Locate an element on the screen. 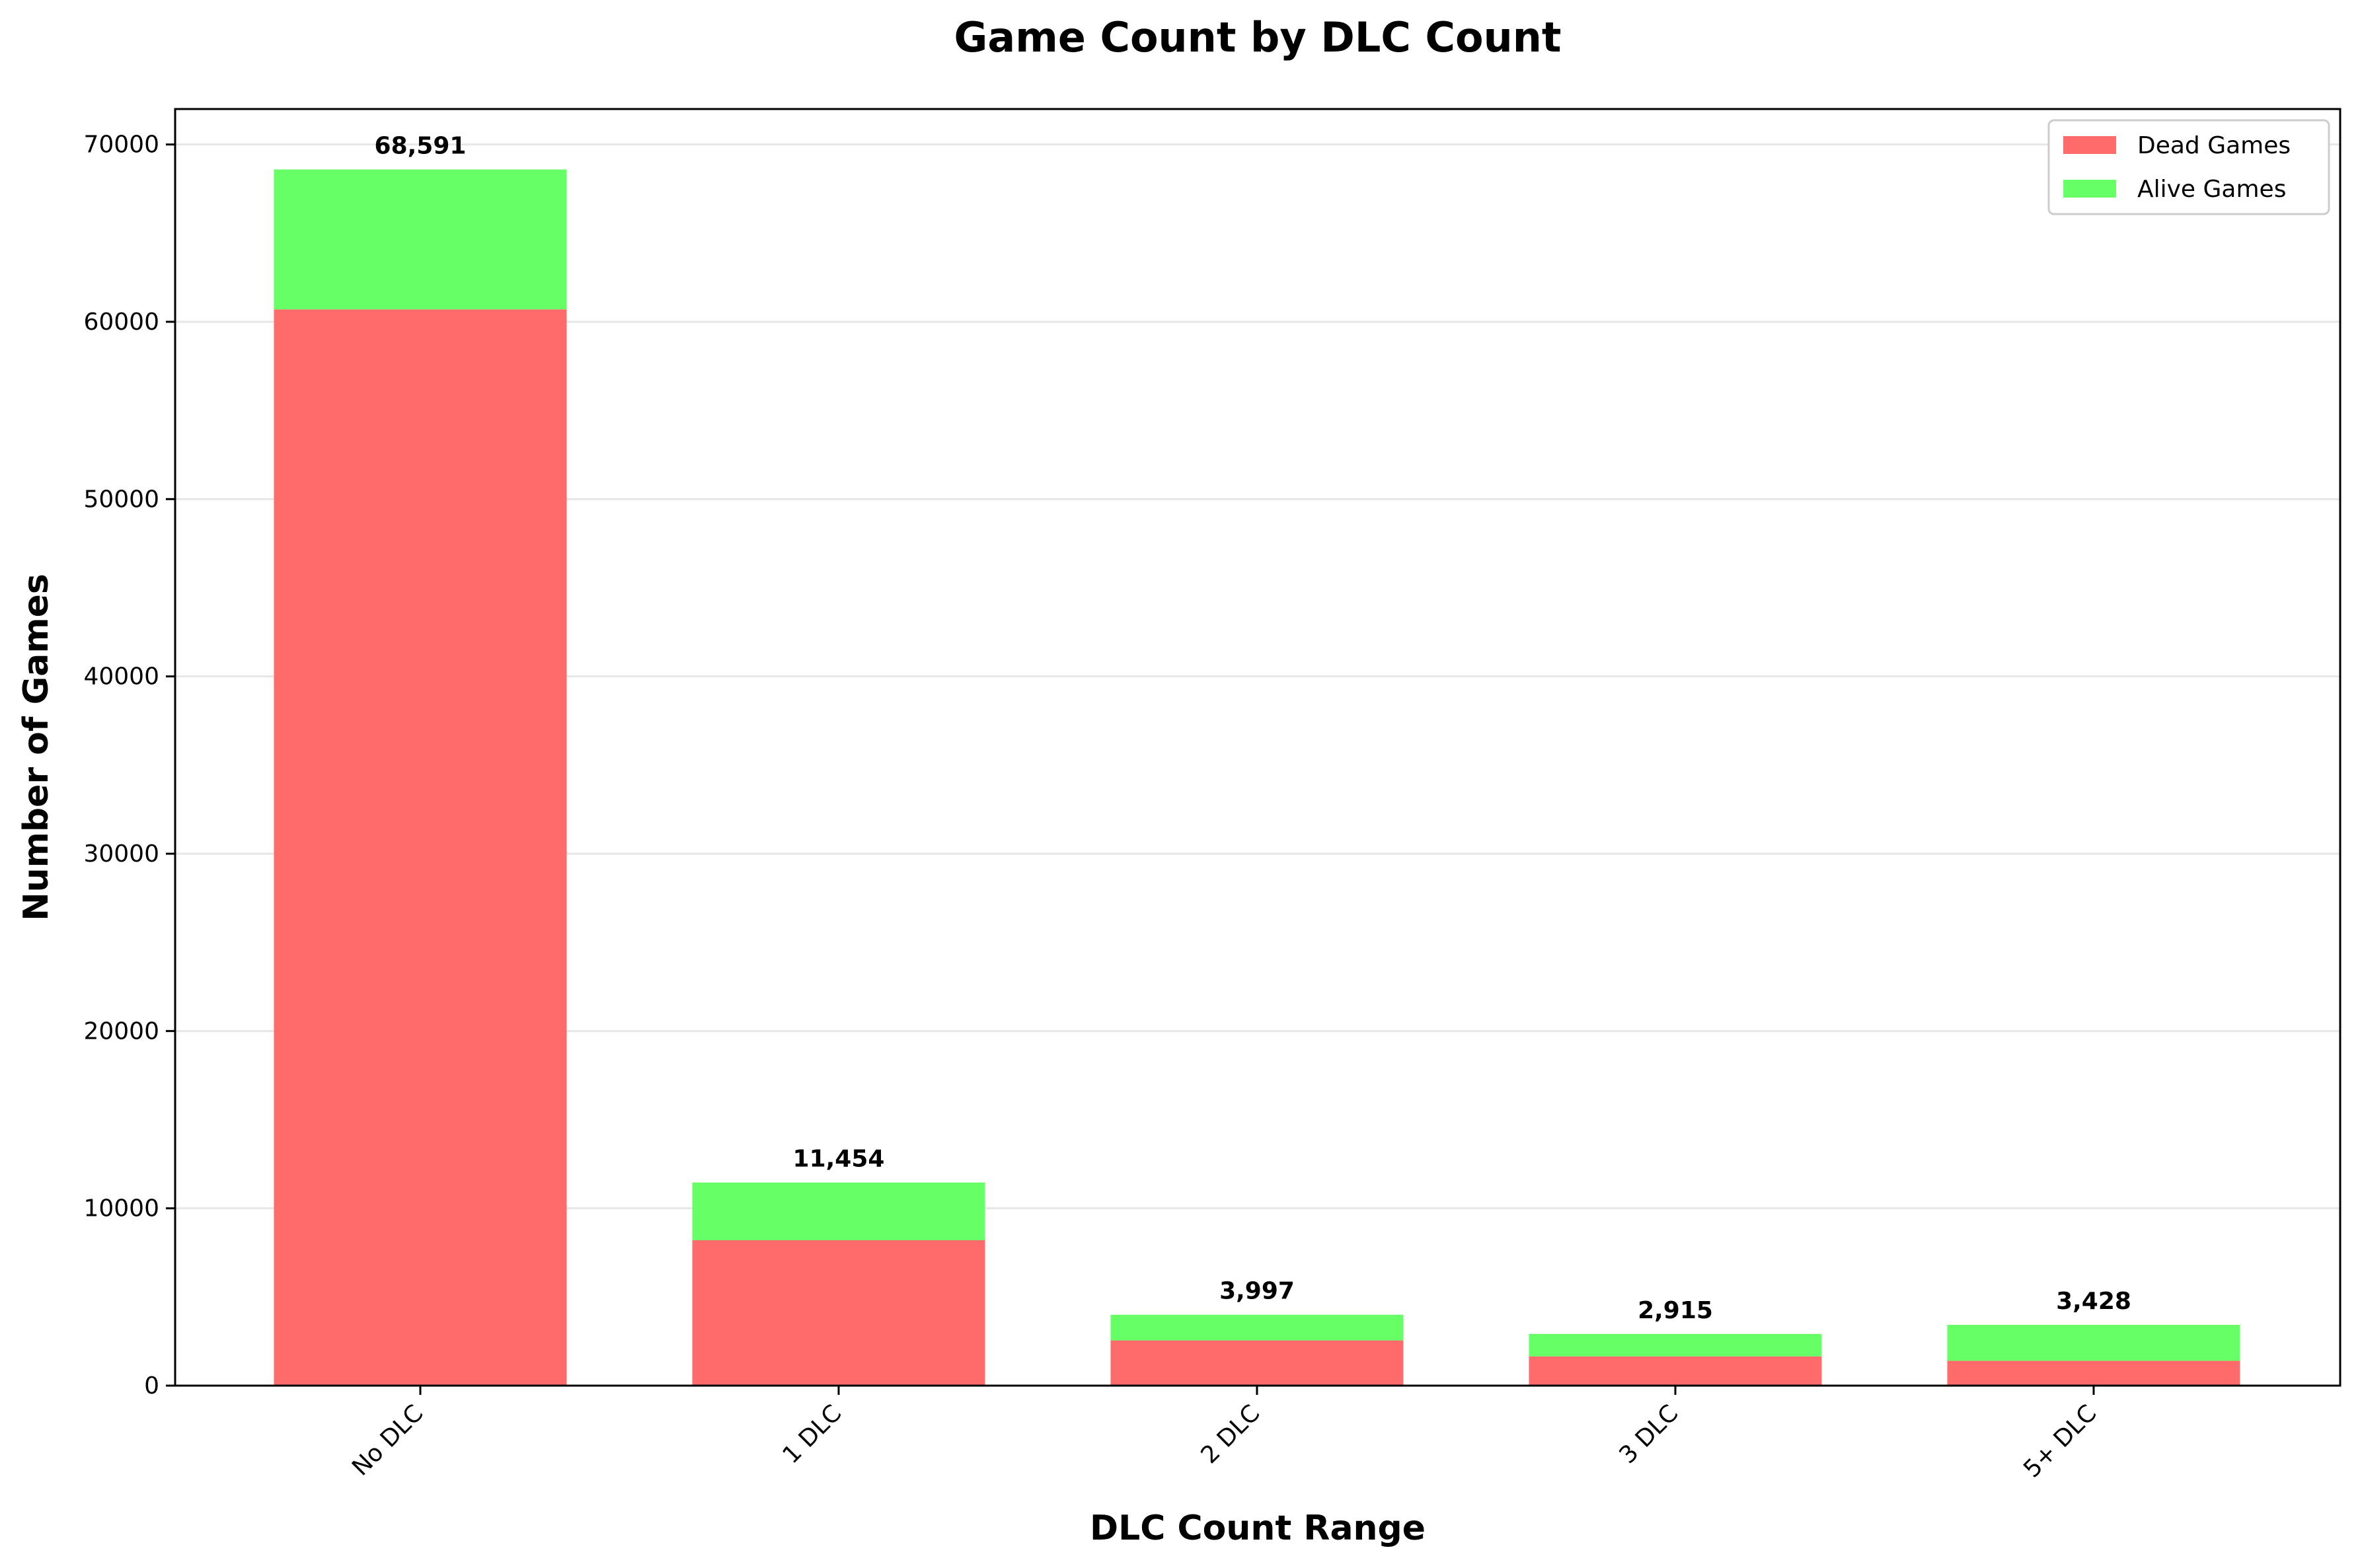 This screenshot has height=1568, width=2360. y-axis: 0 10000 20000 30000 40000 50000 60000 70000 is located at coordinates (129, 765).